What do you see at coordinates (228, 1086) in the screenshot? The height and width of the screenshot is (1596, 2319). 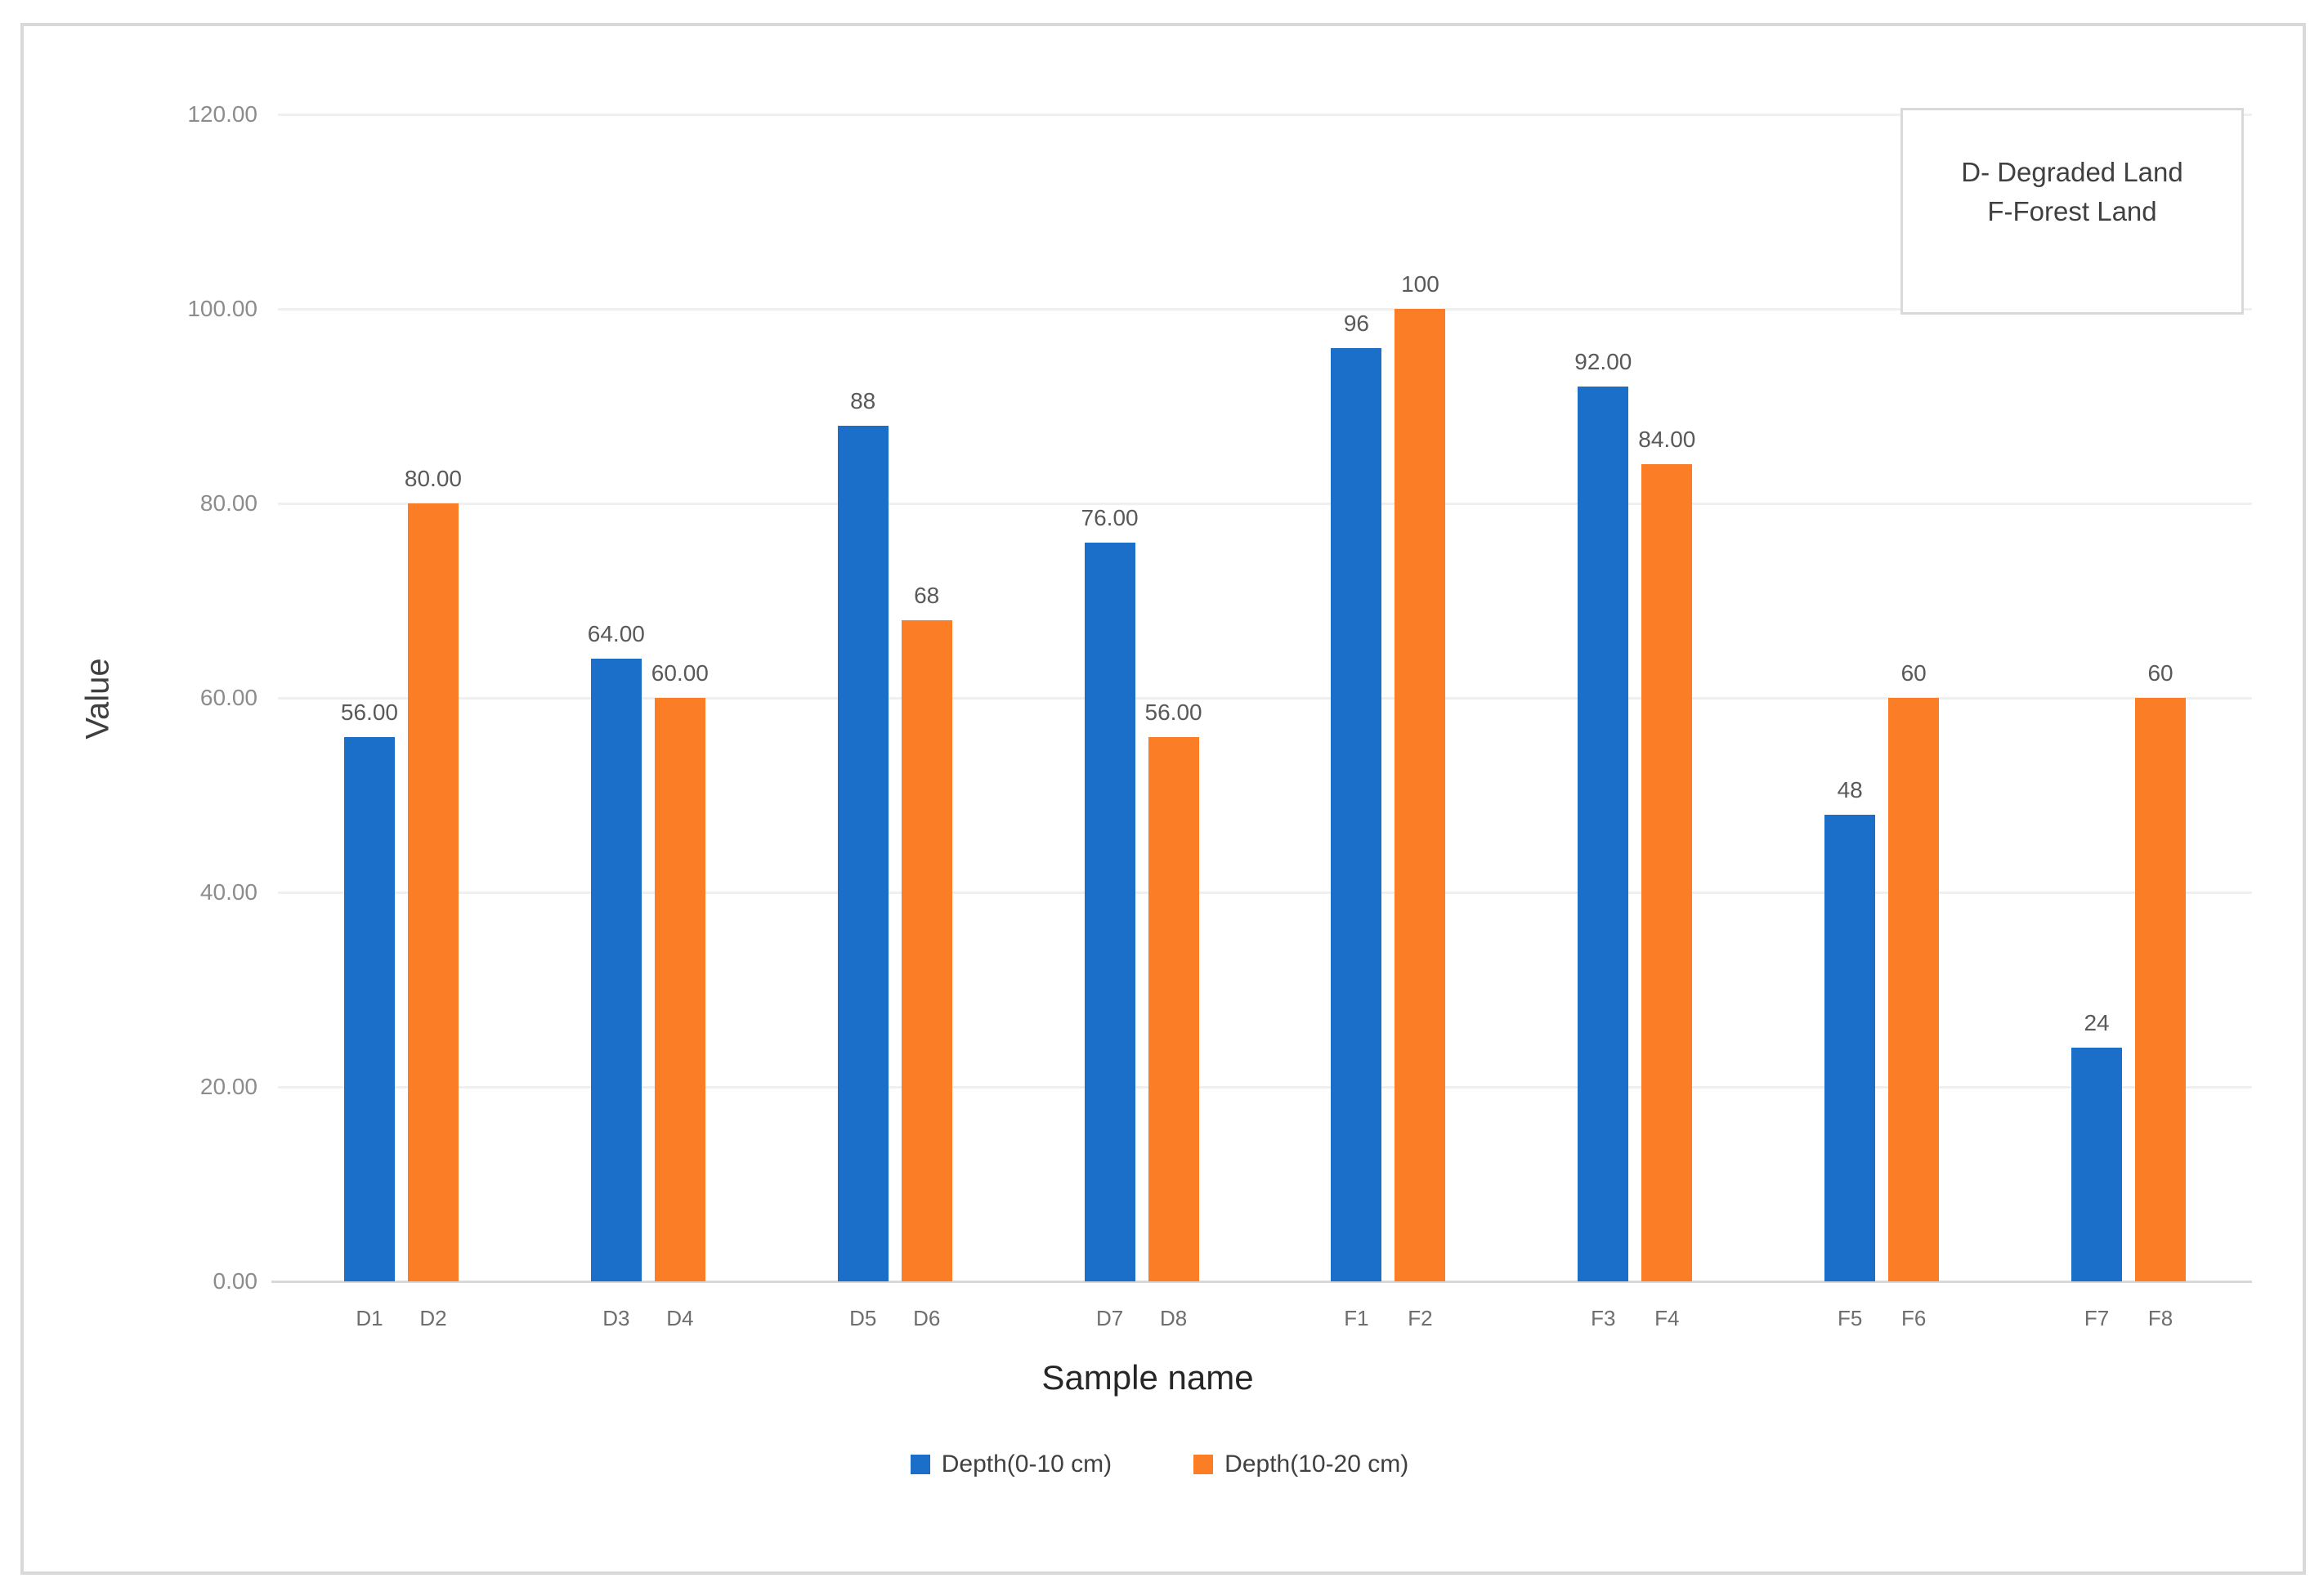 I see `y-tick-label-20.00: 20.00` at bounding box center [228, 1086].